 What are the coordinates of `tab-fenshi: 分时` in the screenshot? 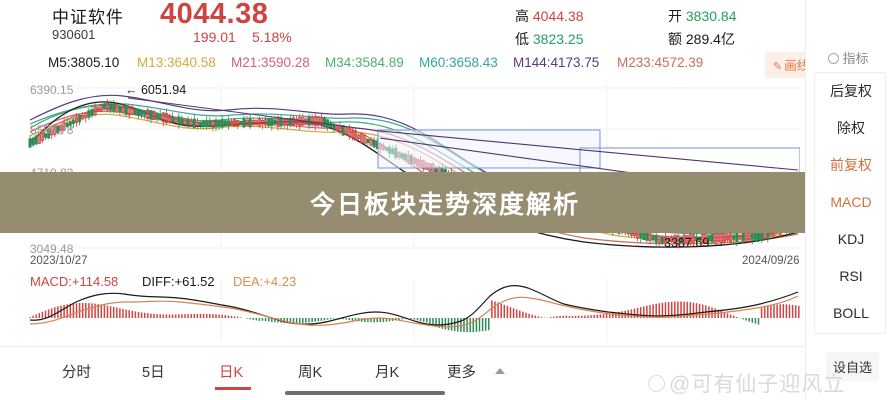 It's located at (76, 373).